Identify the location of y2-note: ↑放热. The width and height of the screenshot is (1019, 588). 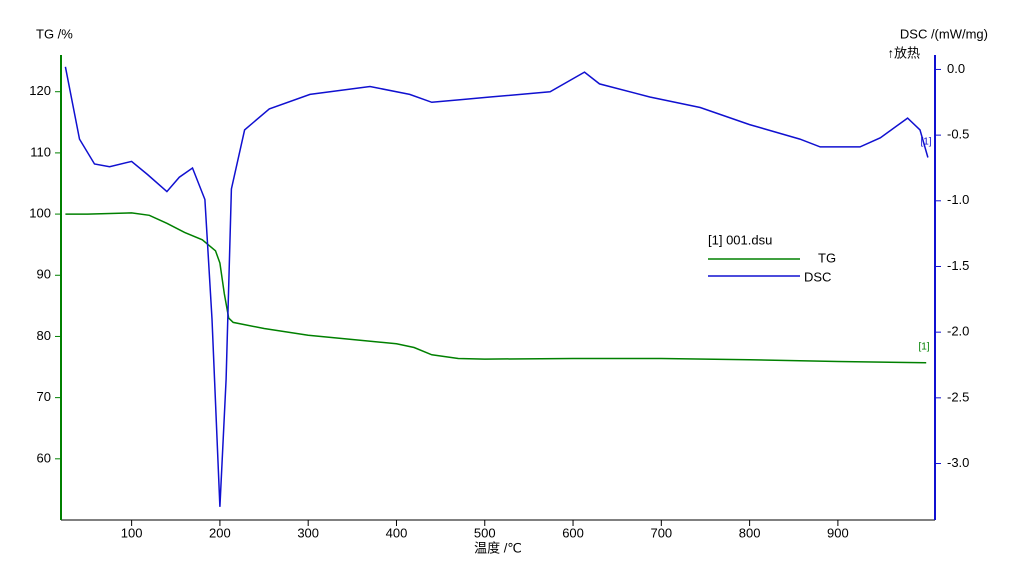
(903, 52).